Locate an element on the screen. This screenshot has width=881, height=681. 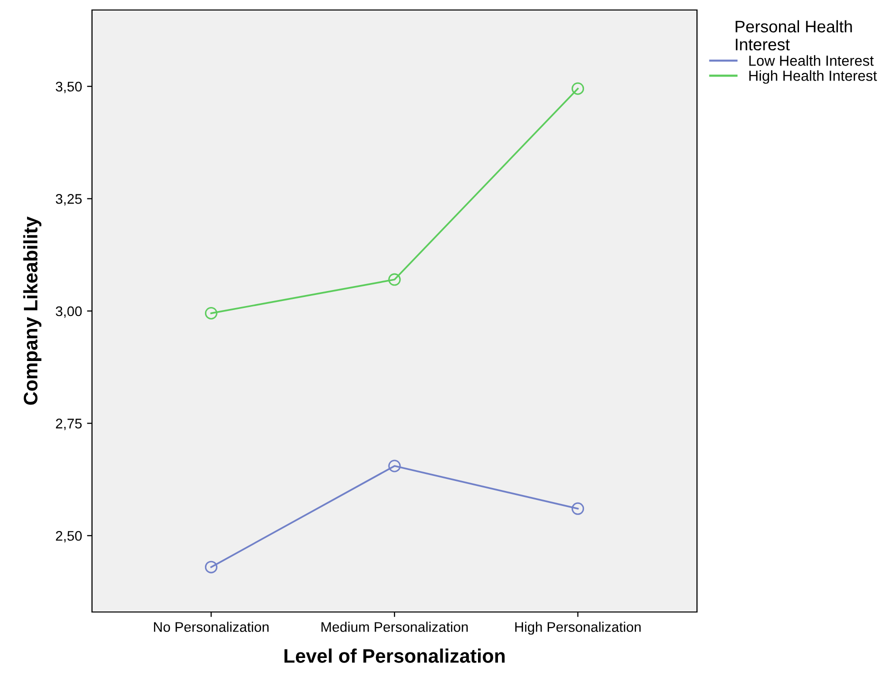
y-tick-label: 2,75 is located at coordinates (69, 424).